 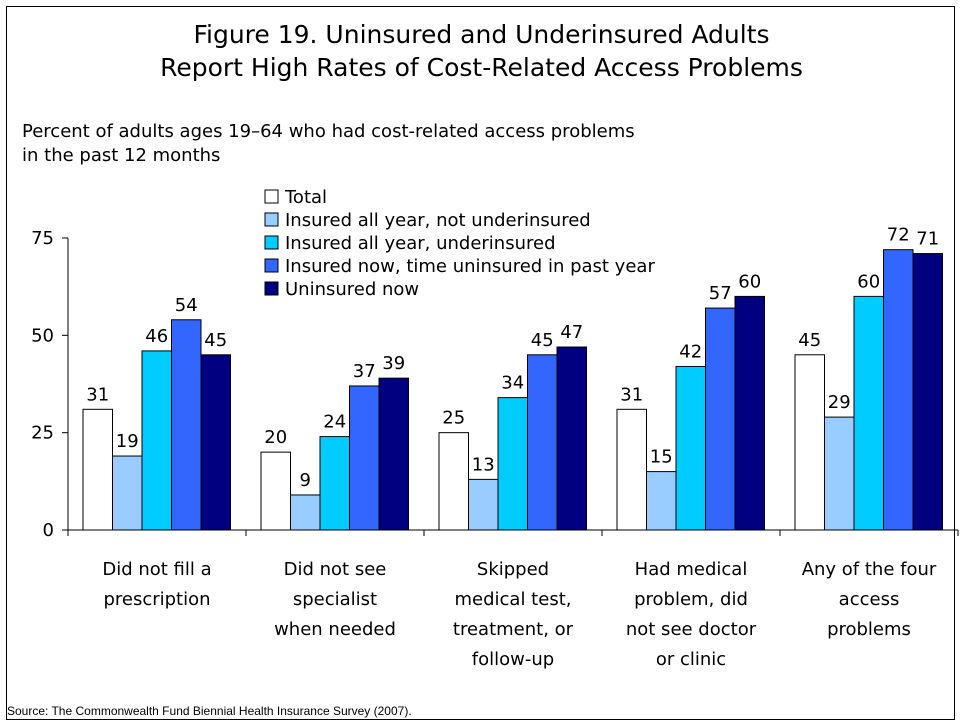 I want to click on data-label: 25, so click(x=453, y=418).